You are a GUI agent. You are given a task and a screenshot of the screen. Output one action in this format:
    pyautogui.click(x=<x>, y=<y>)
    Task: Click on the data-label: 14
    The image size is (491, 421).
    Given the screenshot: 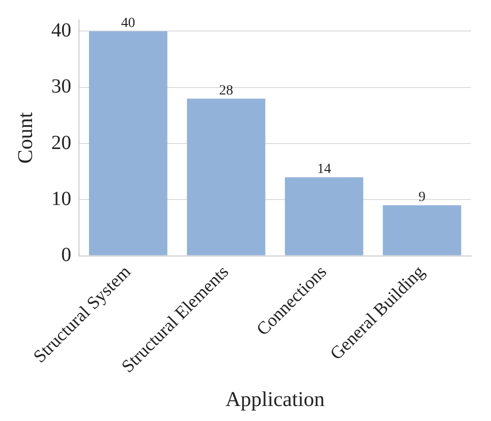 What is the action you would take?
    pyautogui.click(x=324, y=169)
    